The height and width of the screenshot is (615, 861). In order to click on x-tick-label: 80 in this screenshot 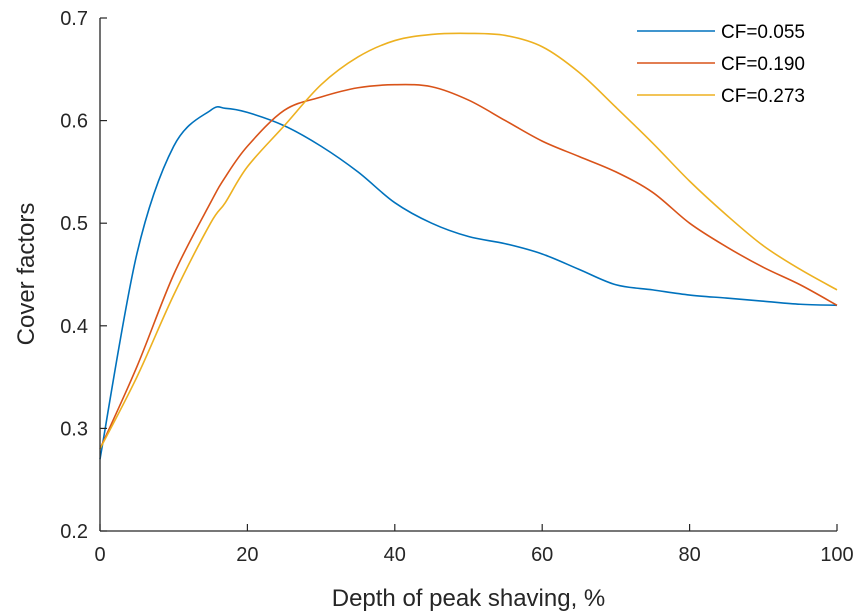, I will do `click(689, 555)`.